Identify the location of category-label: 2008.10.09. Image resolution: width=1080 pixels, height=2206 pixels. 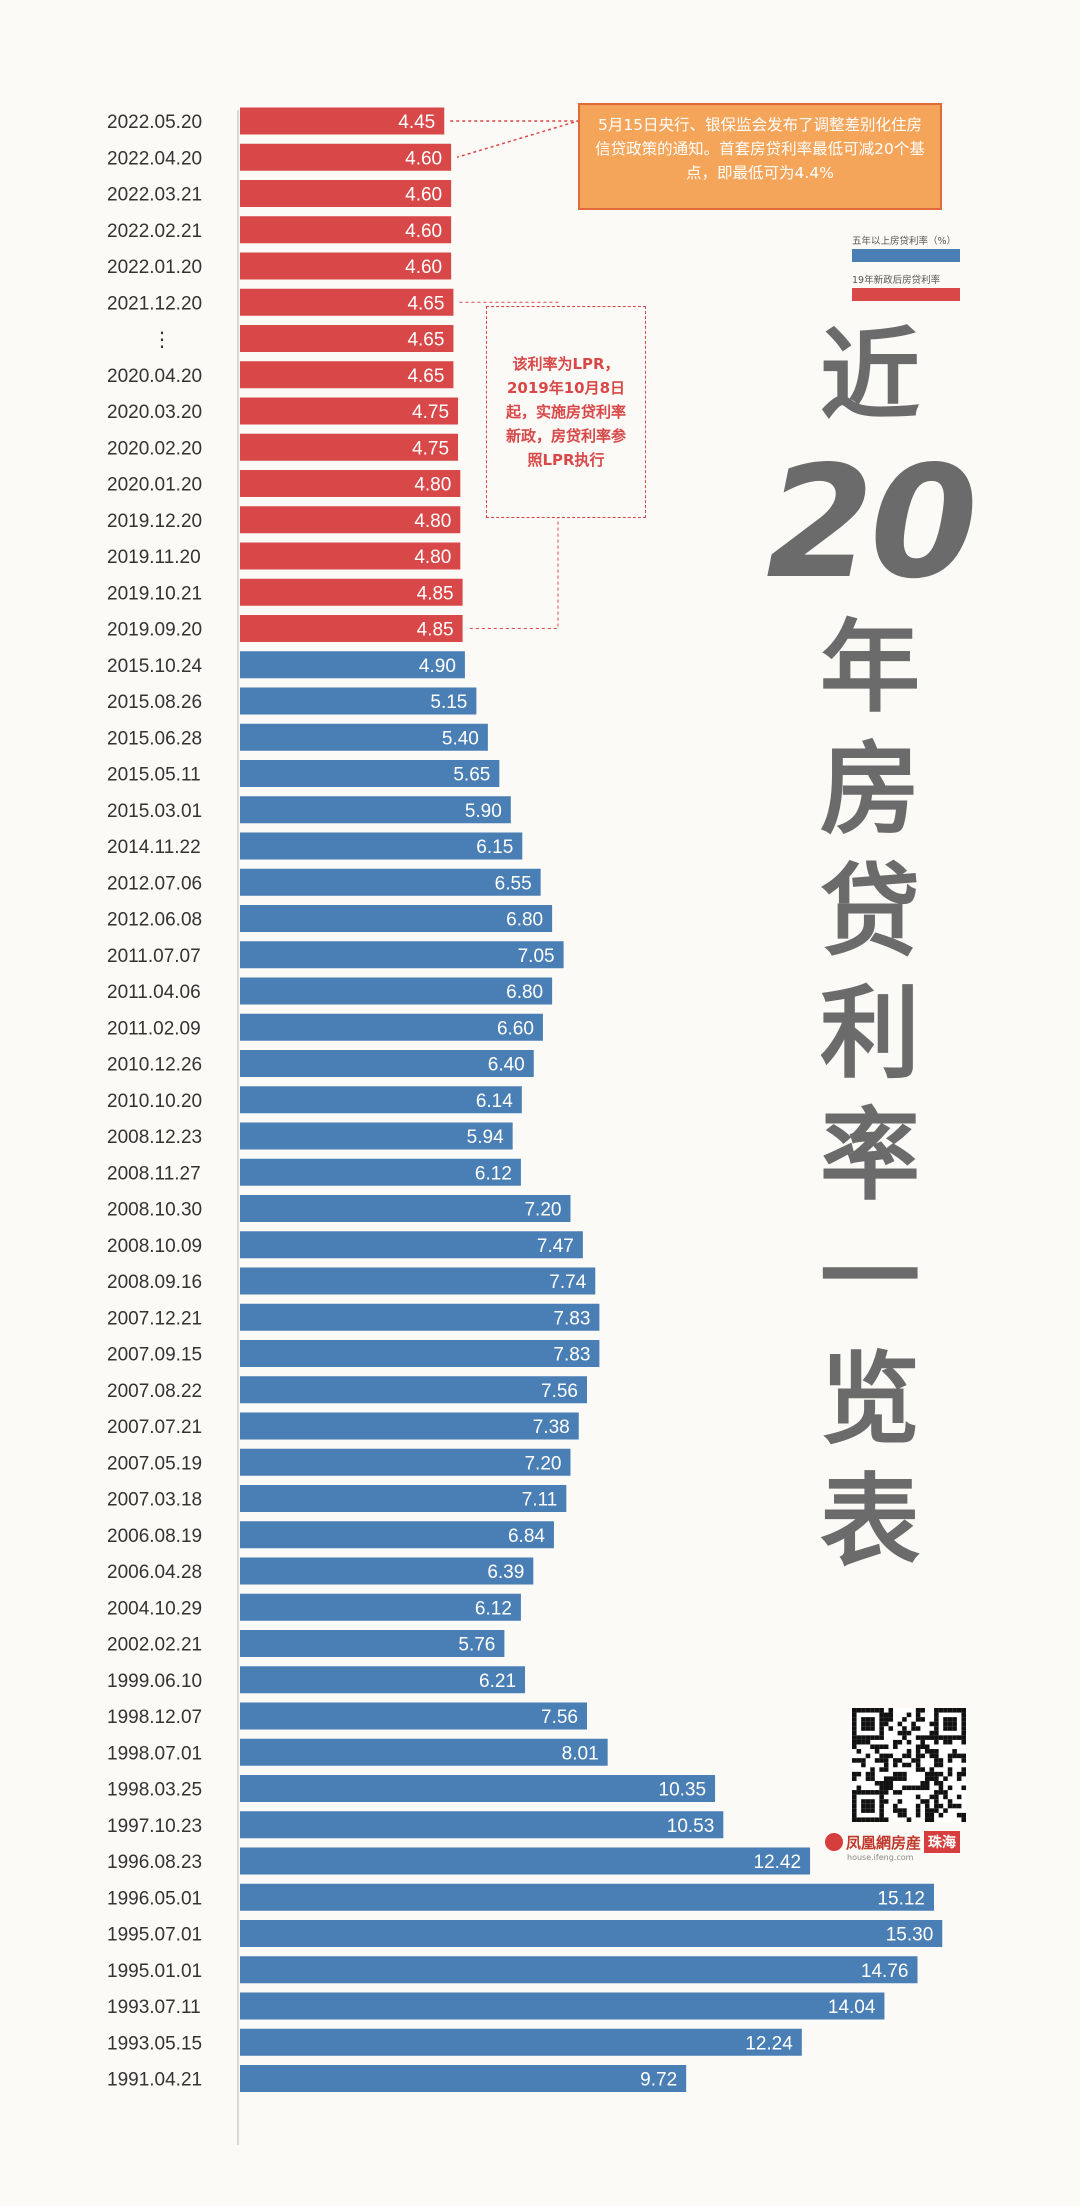
(154, 1246).